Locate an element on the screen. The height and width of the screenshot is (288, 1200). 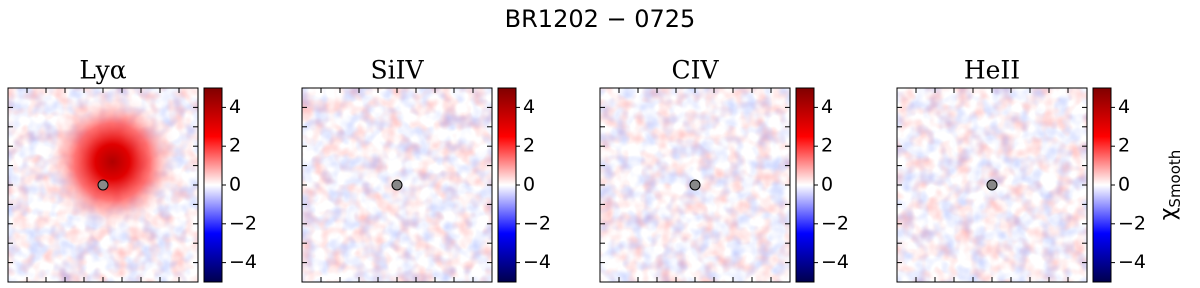
colorbar-label: χSmooth is located at coordinates (1170, 185).